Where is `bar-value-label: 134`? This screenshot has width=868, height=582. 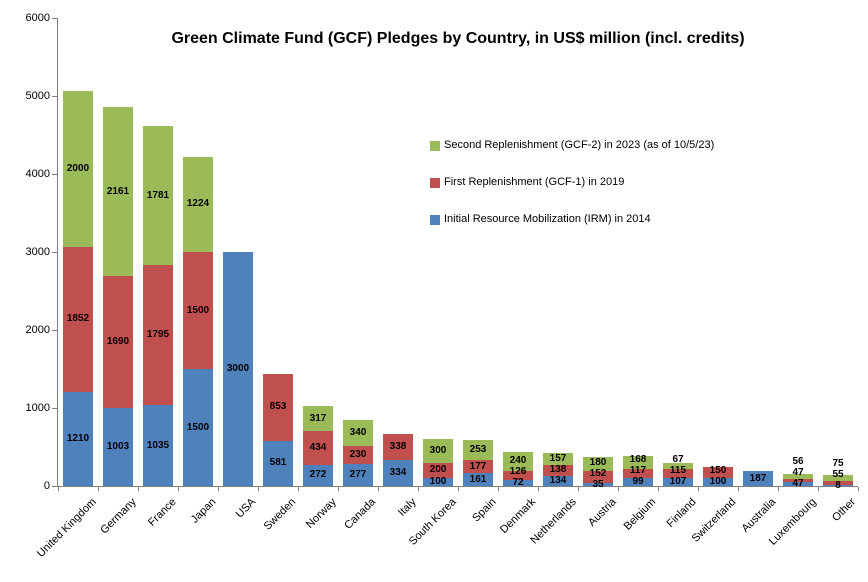 bar-value-label: 134 is located at coordinates (558, 480).